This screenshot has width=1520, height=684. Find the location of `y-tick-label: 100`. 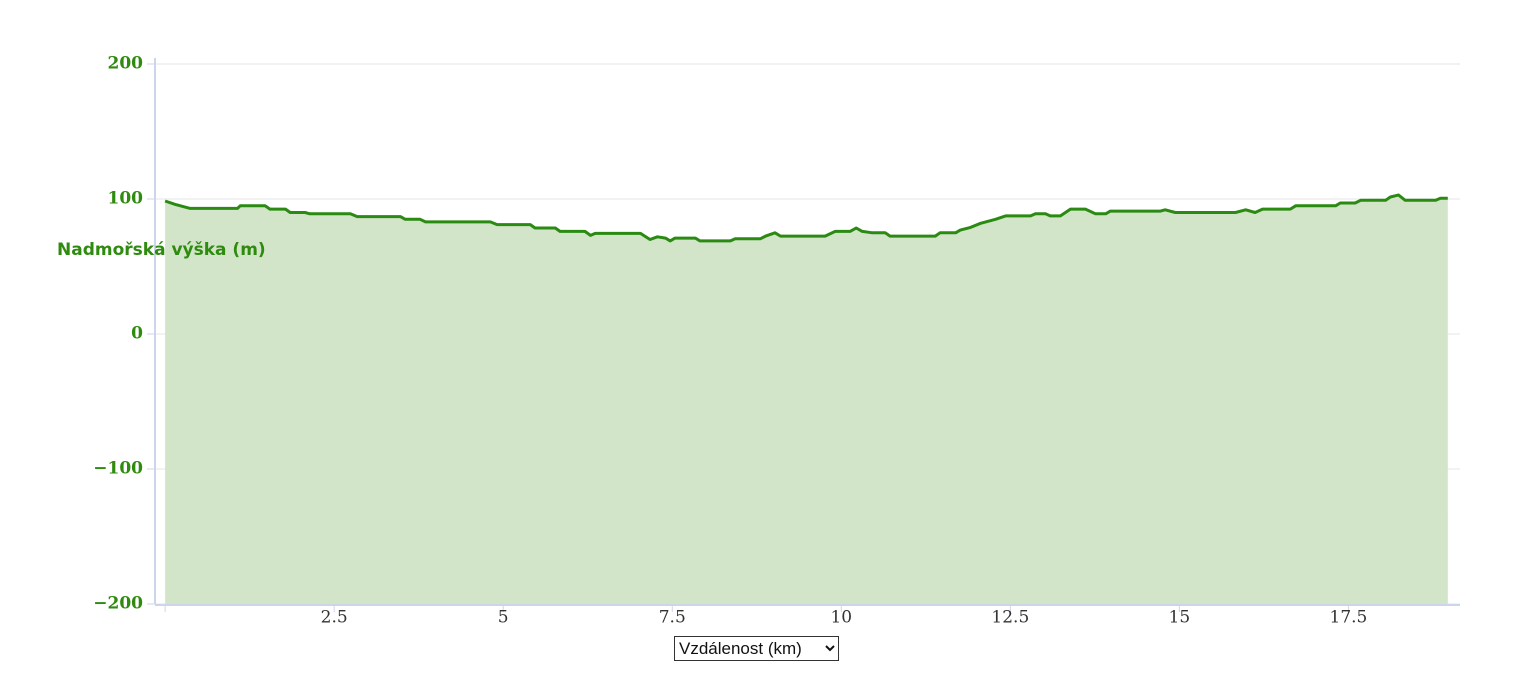

y-tick-label: 100 is located at coordinates (126, 199).